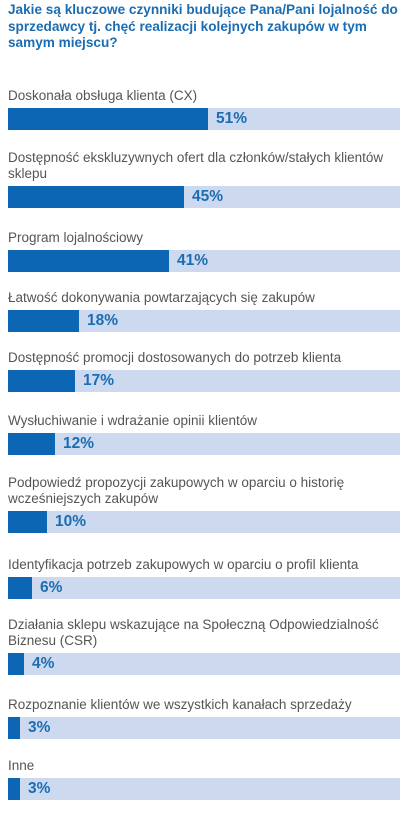 This screenshot has height=814, width=408. I want to click on value-label: 4%, so click(43, 663).